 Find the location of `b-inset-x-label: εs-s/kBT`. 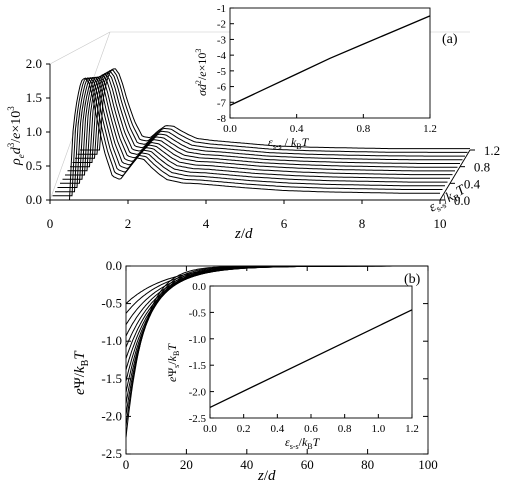

b-inset-x-label: εs-s/kBT is located at coordinates (303, 443).